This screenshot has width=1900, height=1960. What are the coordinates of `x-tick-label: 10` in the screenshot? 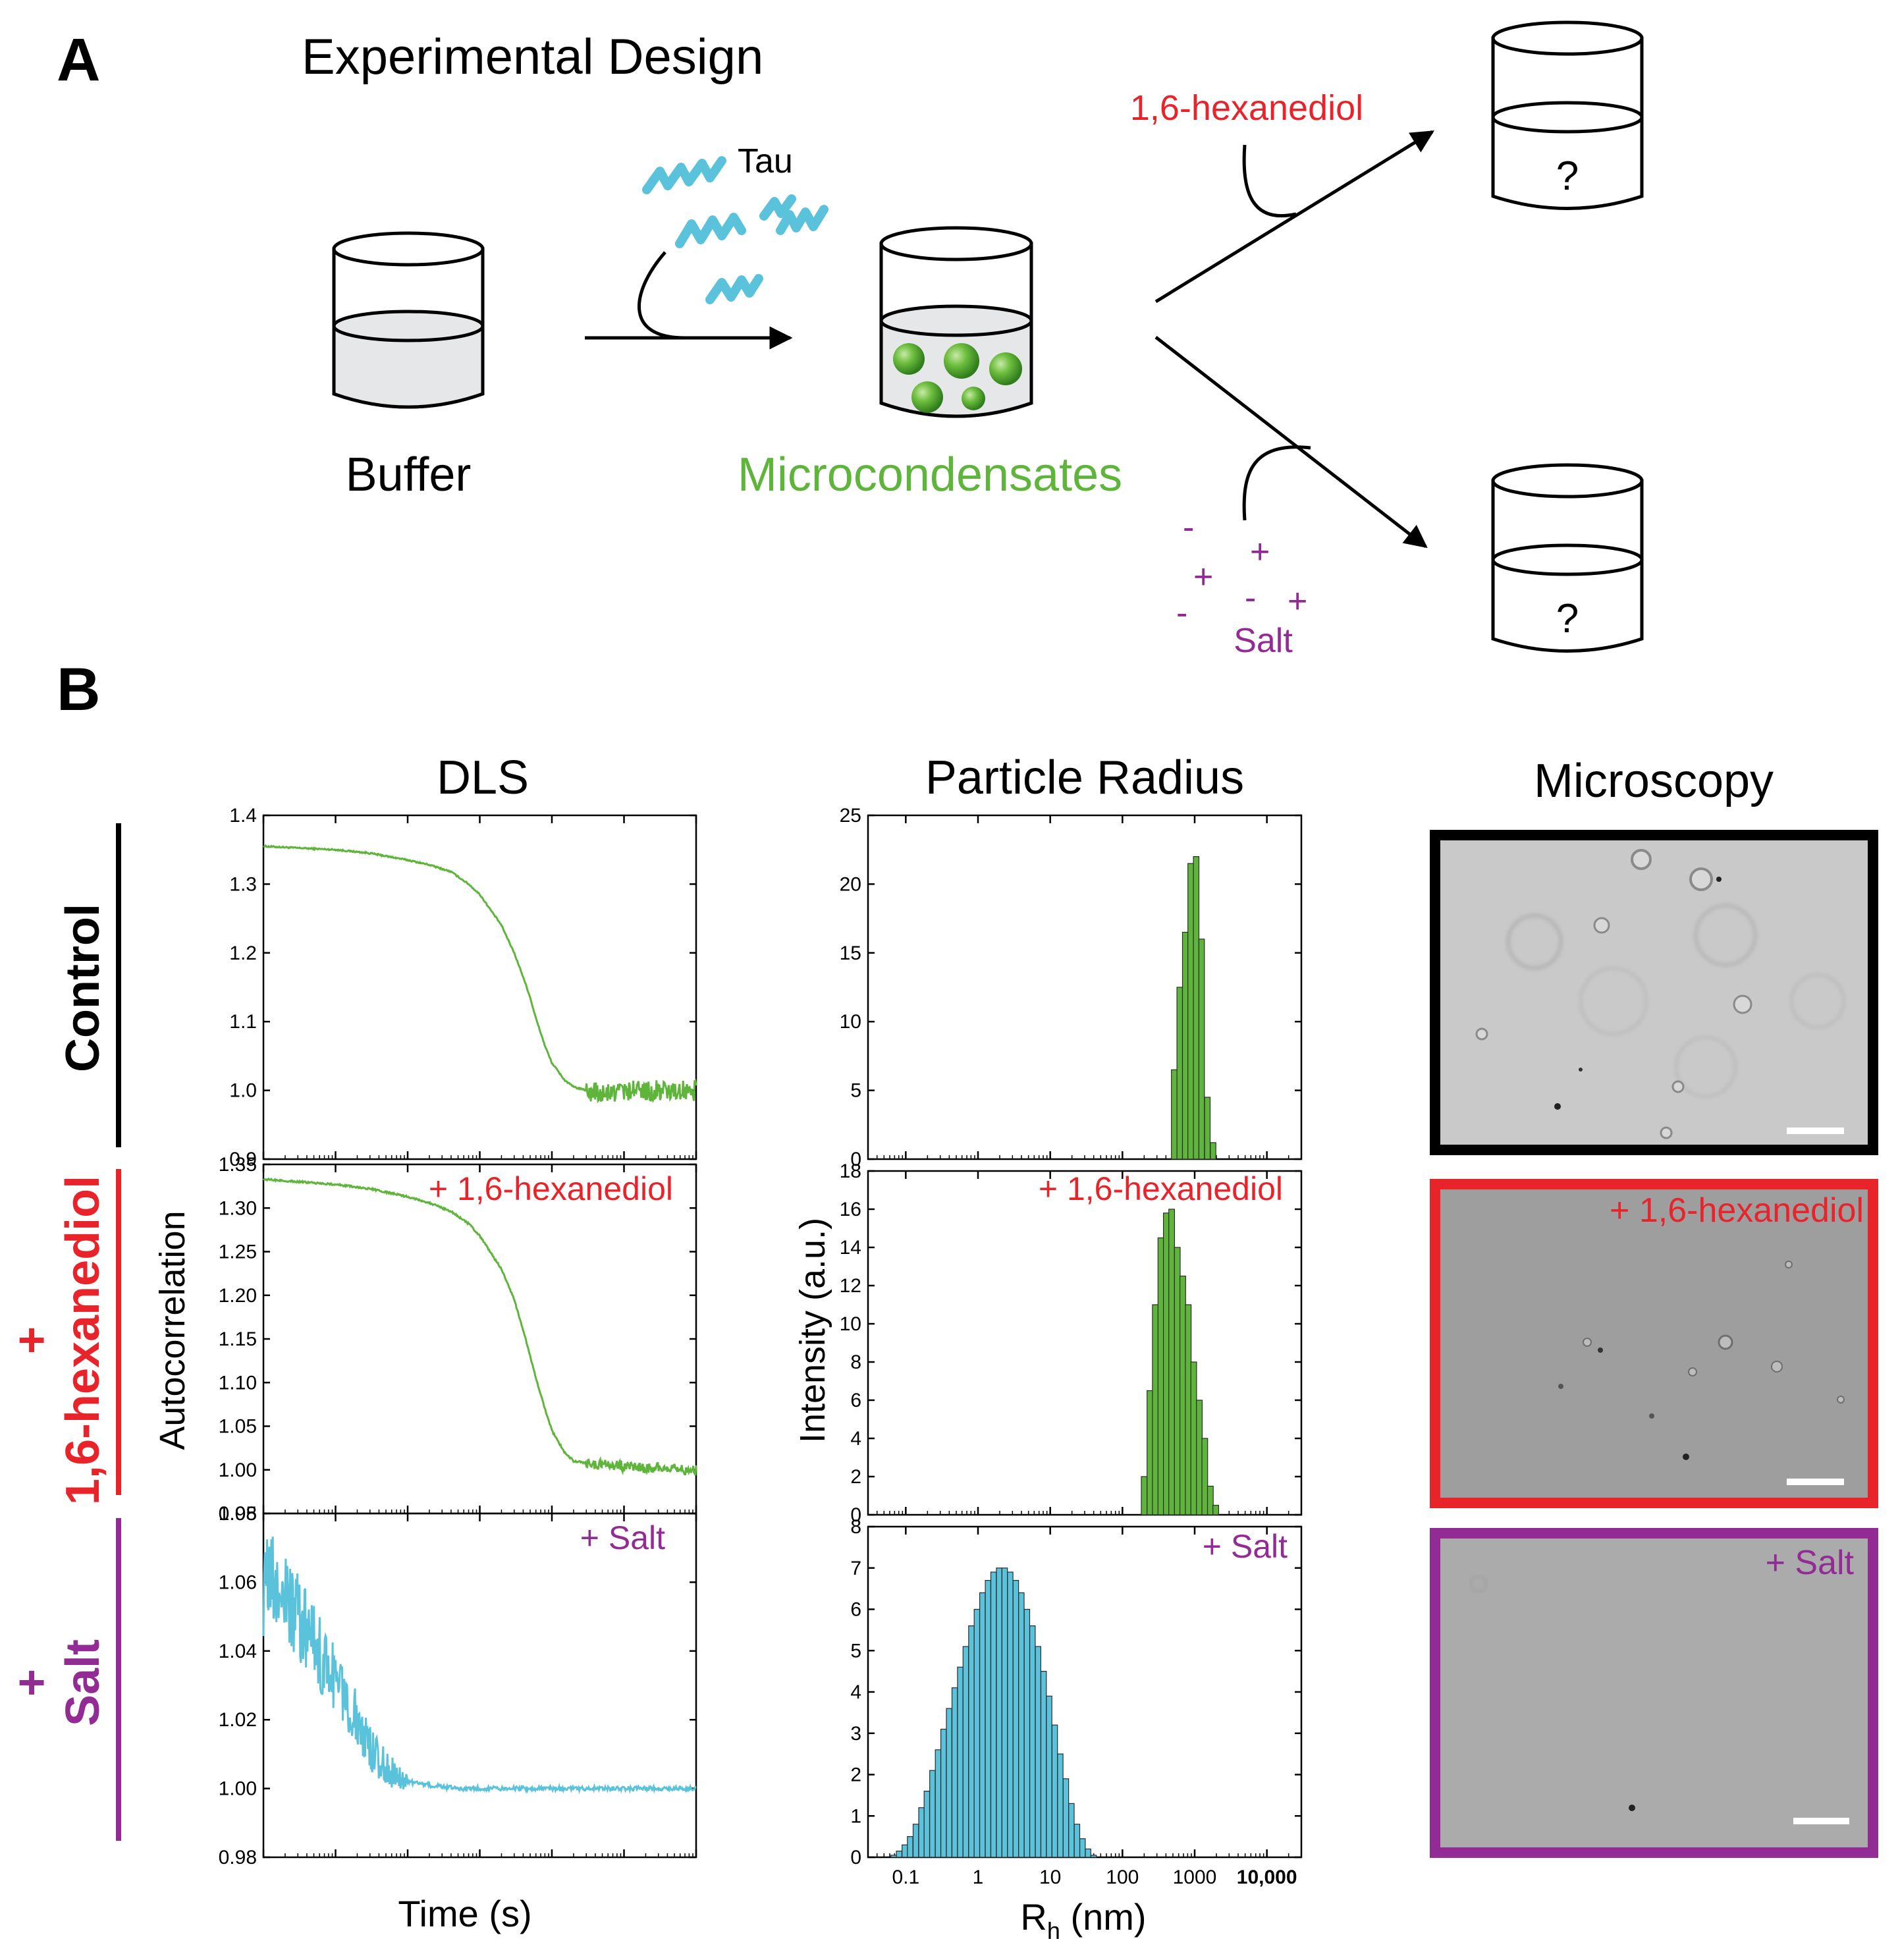 It's located at (1050, 1877).